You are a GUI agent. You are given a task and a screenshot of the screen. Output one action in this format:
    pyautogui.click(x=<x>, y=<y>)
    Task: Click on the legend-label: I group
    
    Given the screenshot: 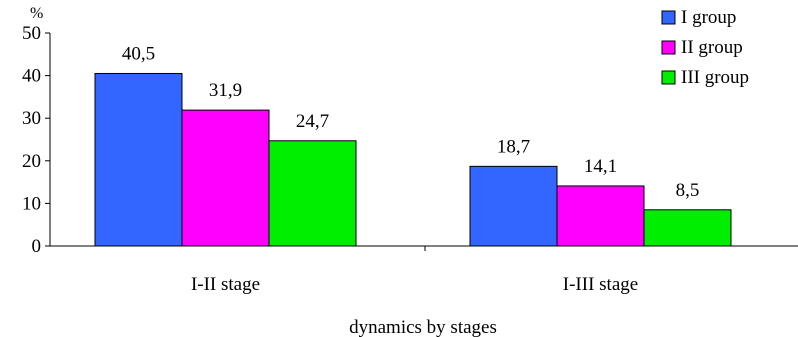 What is the action you would take?
    pyautogui.click(x=708, y=17)
    